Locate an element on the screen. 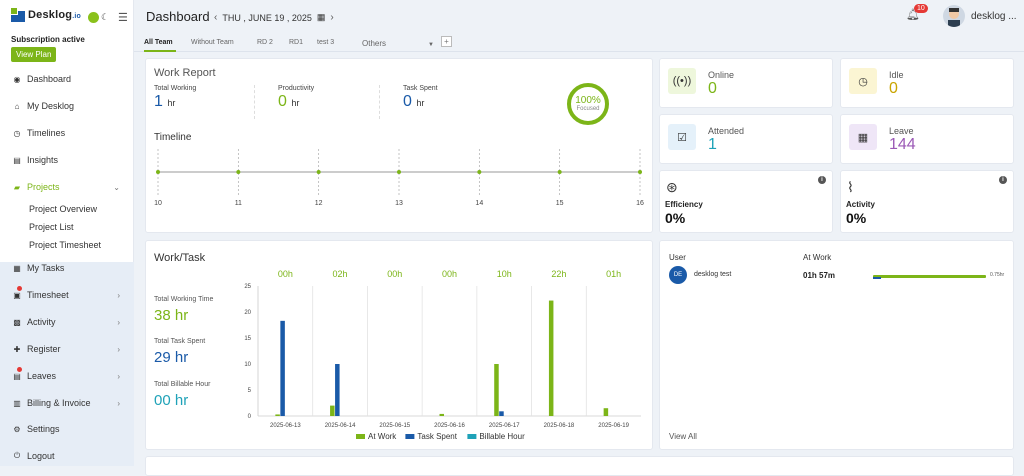 The width and height of the screenshot is (1024, 476). y-tick-label: 25 is located at coordinates (247, 287).